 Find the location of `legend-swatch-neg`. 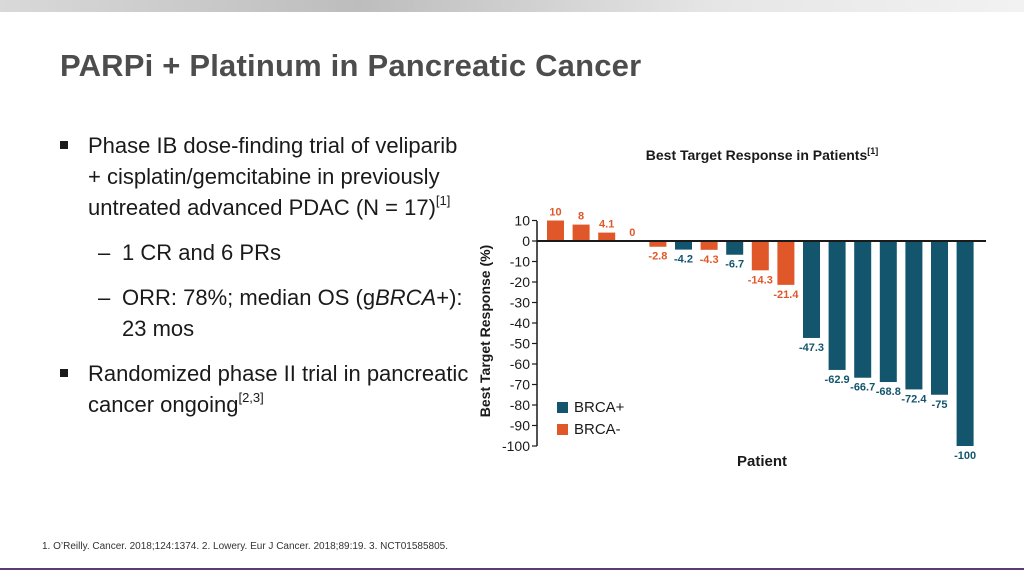

legend-swatch-neg is located at coordinates (562, 429).